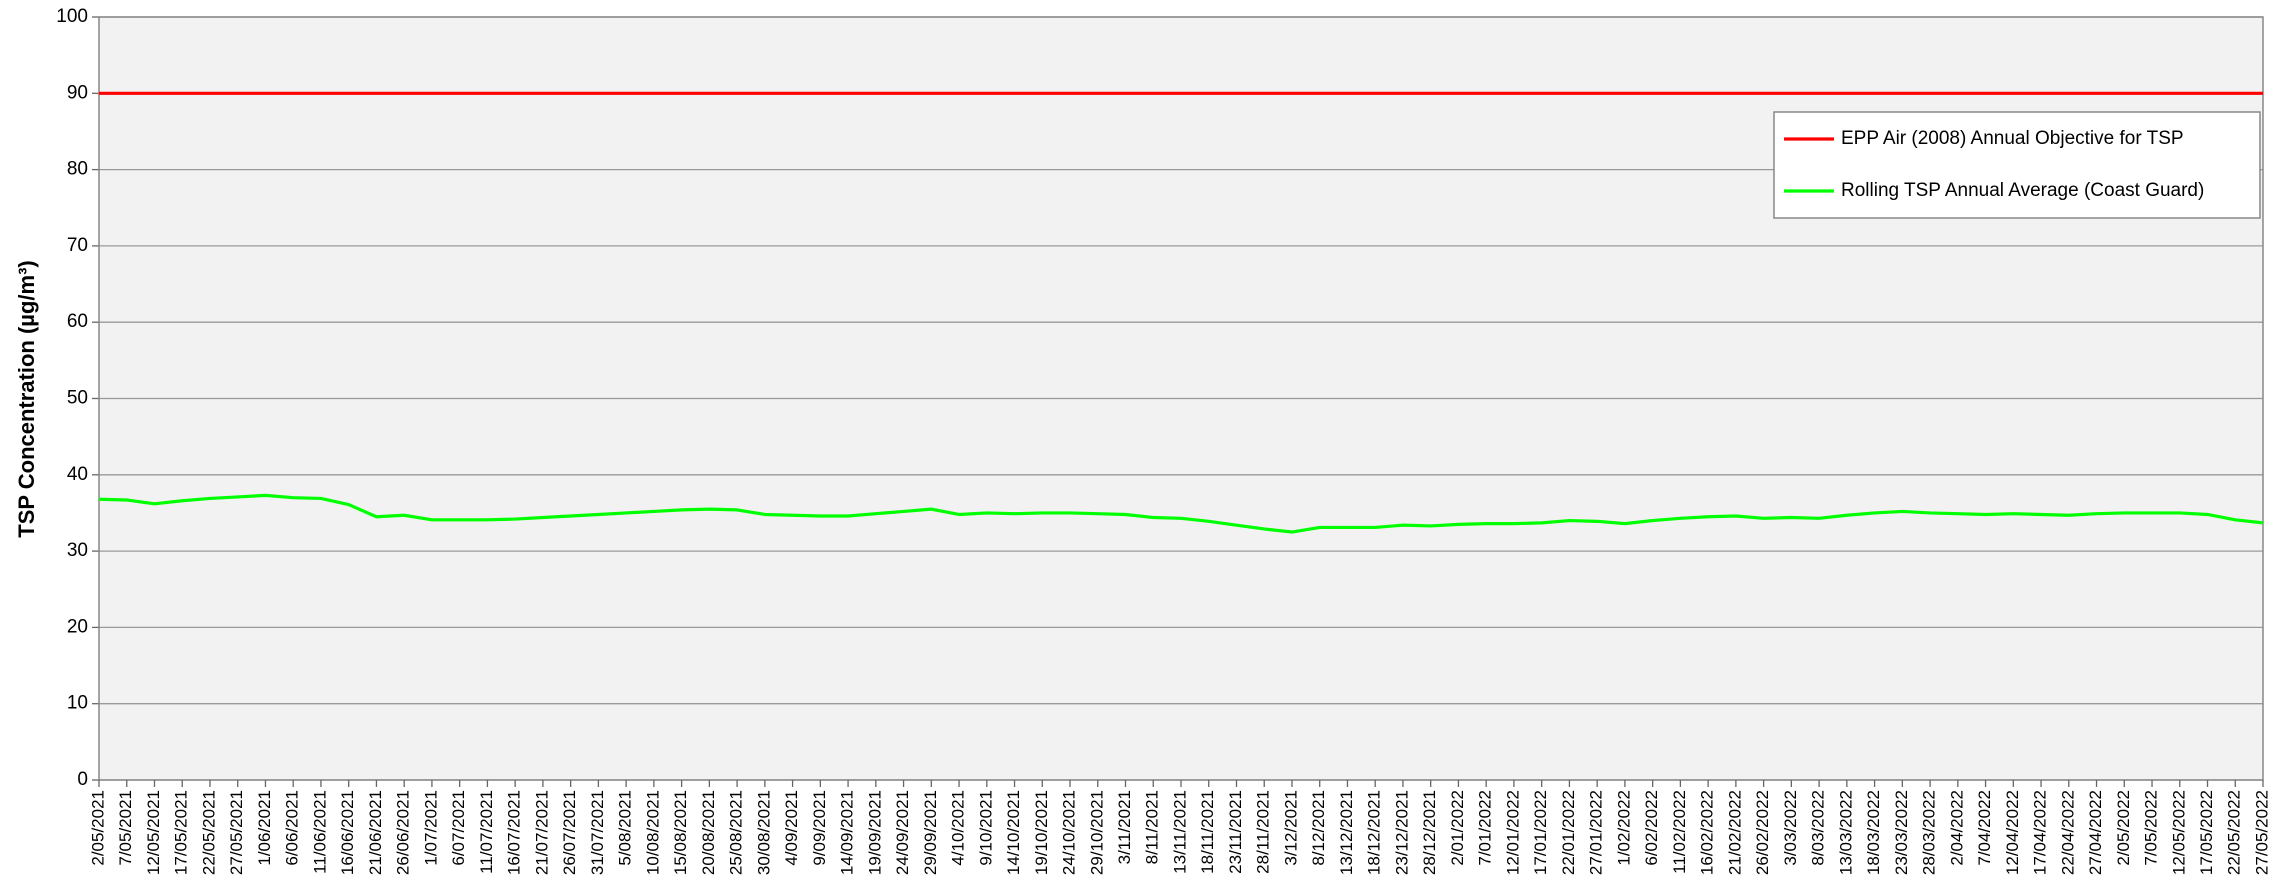 The height and width of the screenshot is (881, 2277). I want to click on x-tick-label: 7/01/2022, so click(1485, 828).